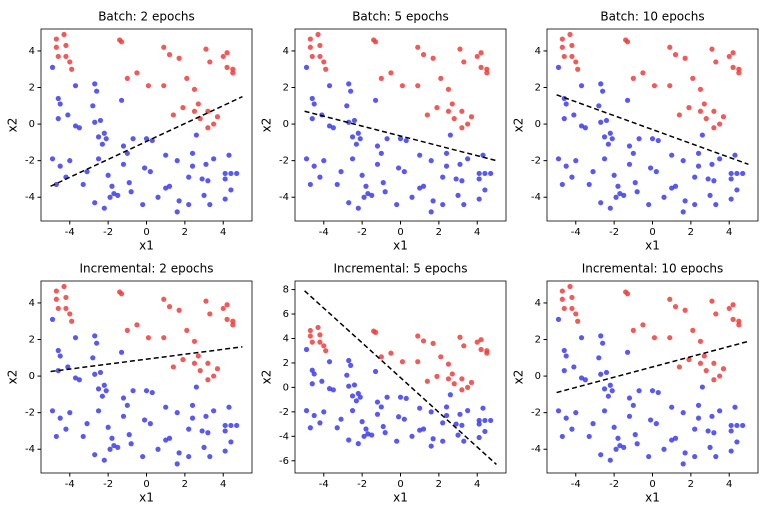 The image size is (768, 512). Describe the element at coordinates (286, 290) in the screenshot. I see `y-tick-label: 8` at that location.